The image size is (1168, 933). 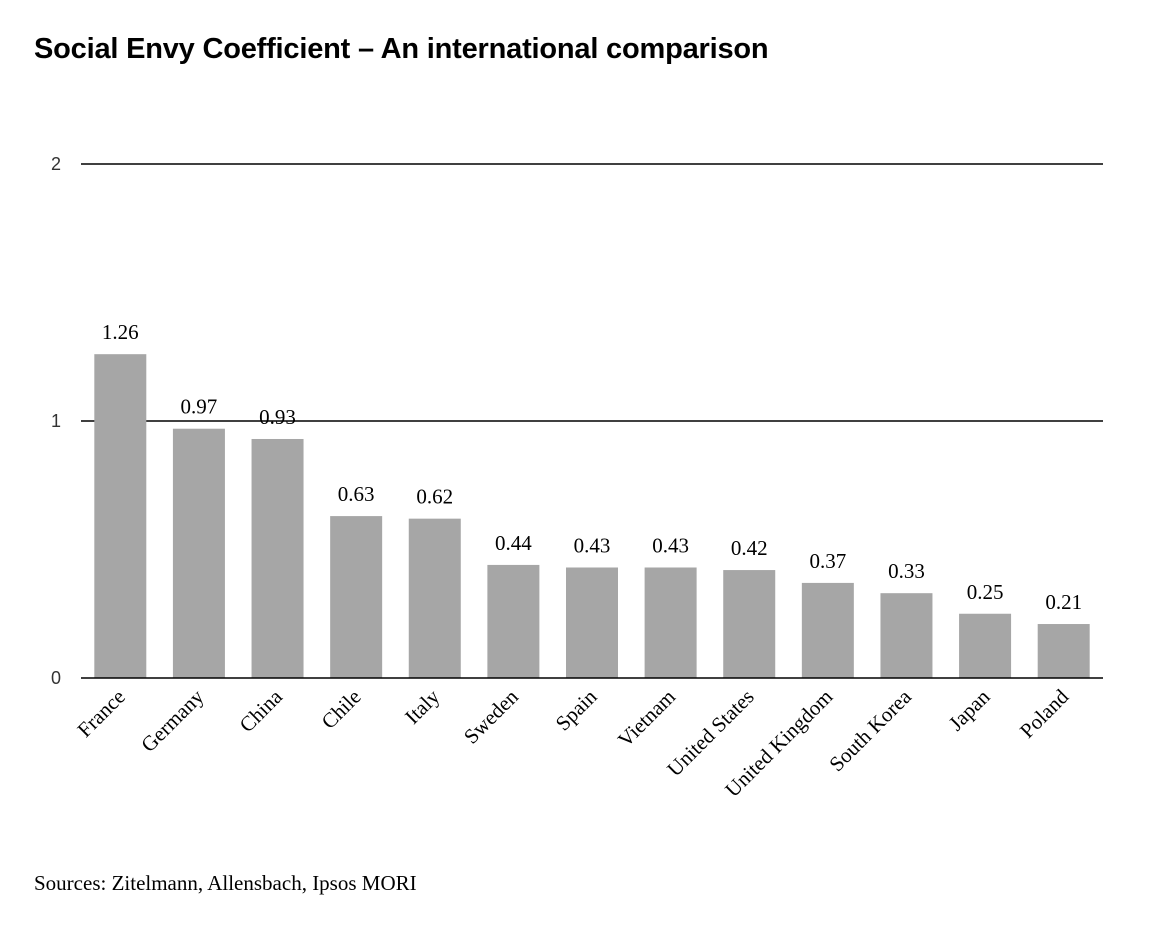 I want to click on bar-china, so click(x=277, y=558).